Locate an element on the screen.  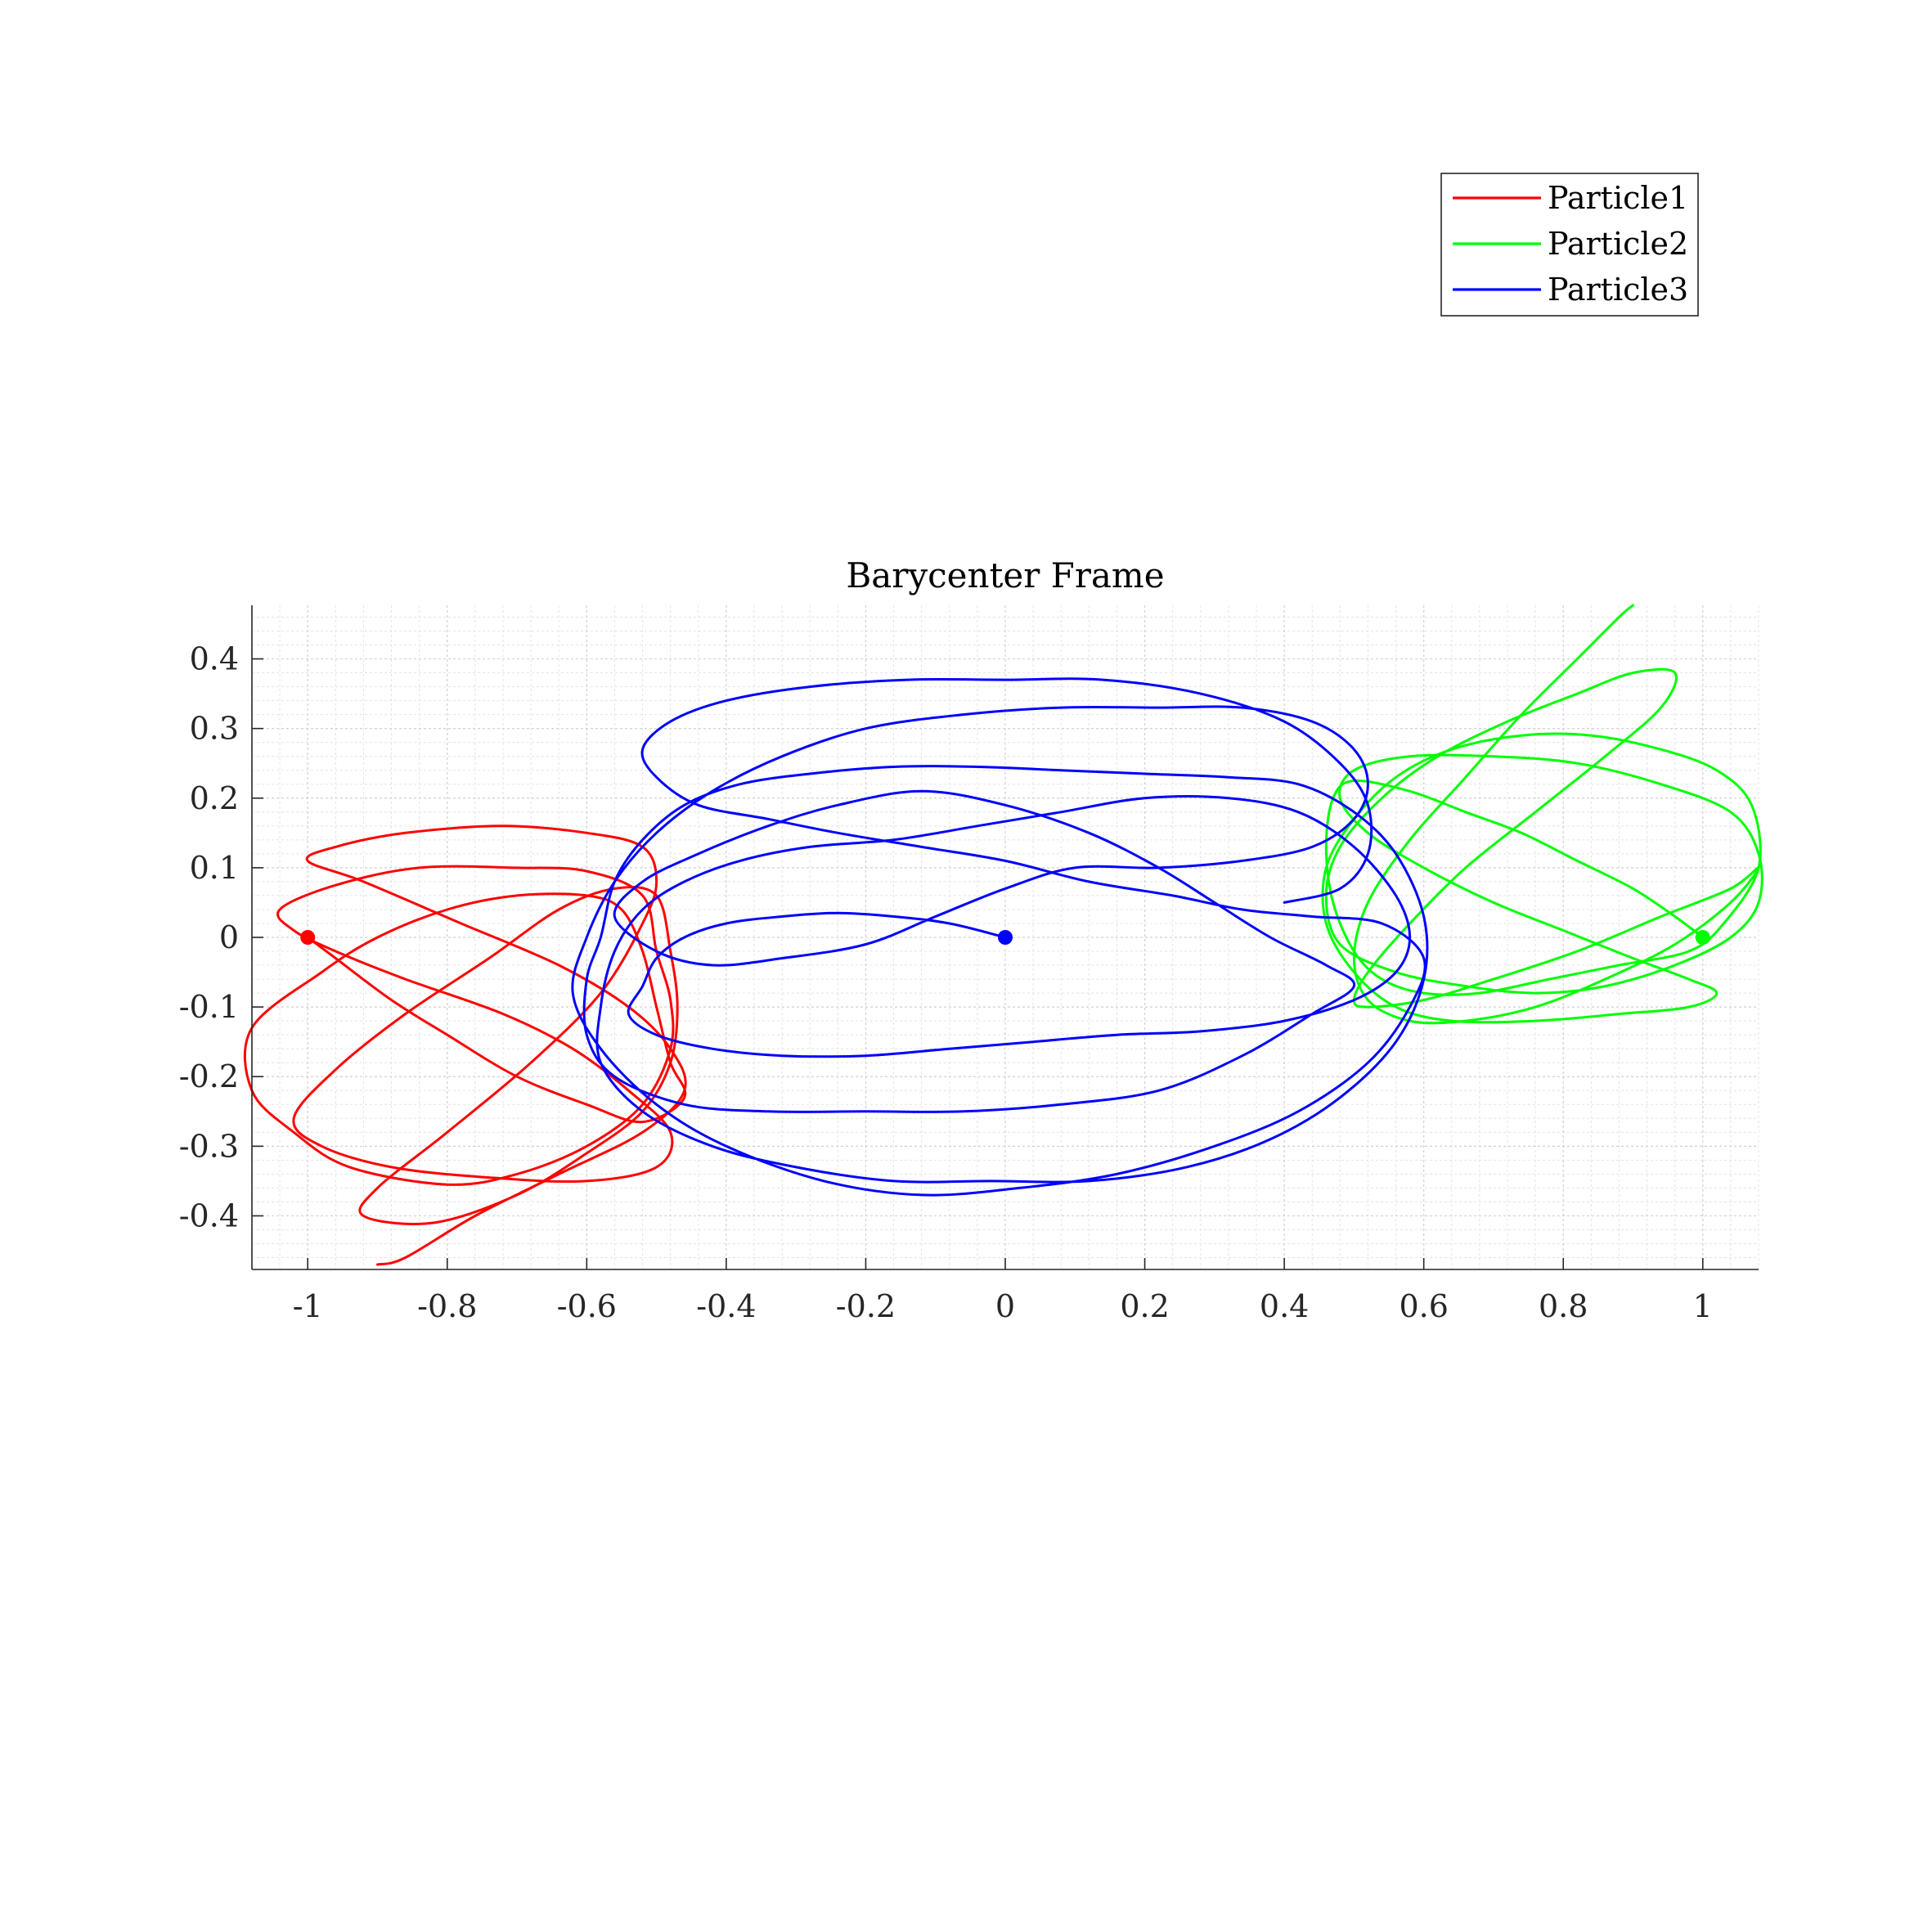
y-tick-label: 0.3 is located at coordinates (214, 729).